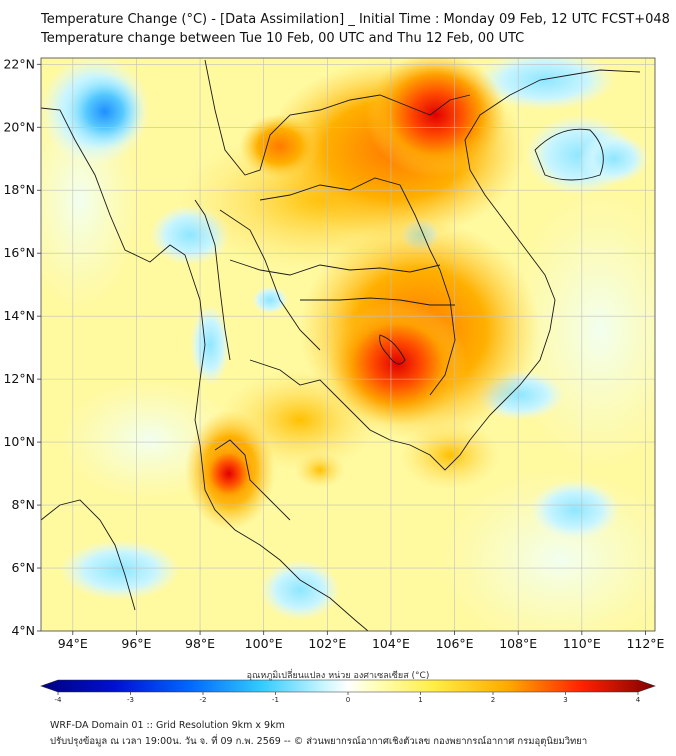 This screenshot has width=676, height=756. What do you see at coordinates (327, 643) in the screenshot?
I see `lon-label: 102°E` at bounding box center [327, 643].